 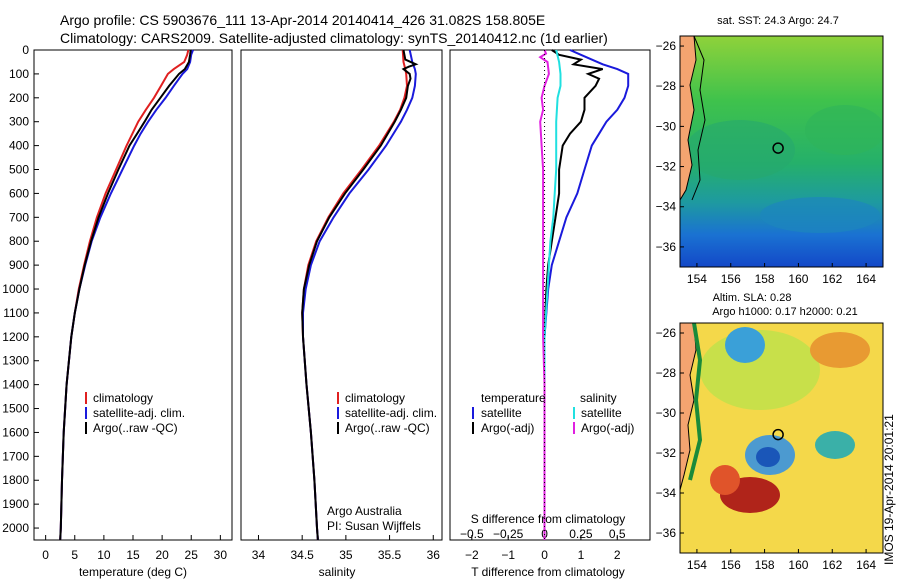 I want to click on sla-map, so click(x=781, y=438).